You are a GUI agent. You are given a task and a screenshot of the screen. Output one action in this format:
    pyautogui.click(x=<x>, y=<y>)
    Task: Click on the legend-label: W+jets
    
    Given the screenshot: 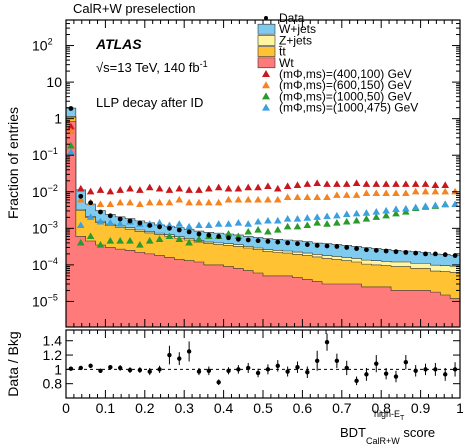 What is the action you would take?
    pyautogui.click(x=297, y=29)
    